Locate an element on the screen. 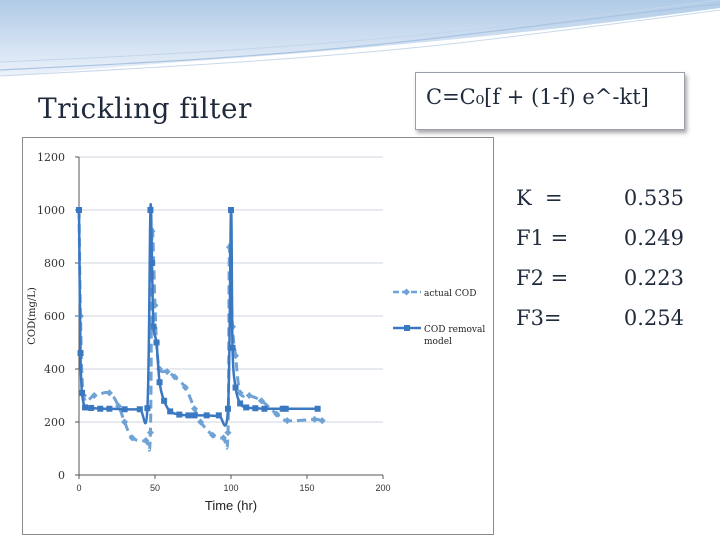  x-tick-label: 100 is located at coordinates (230, 488).